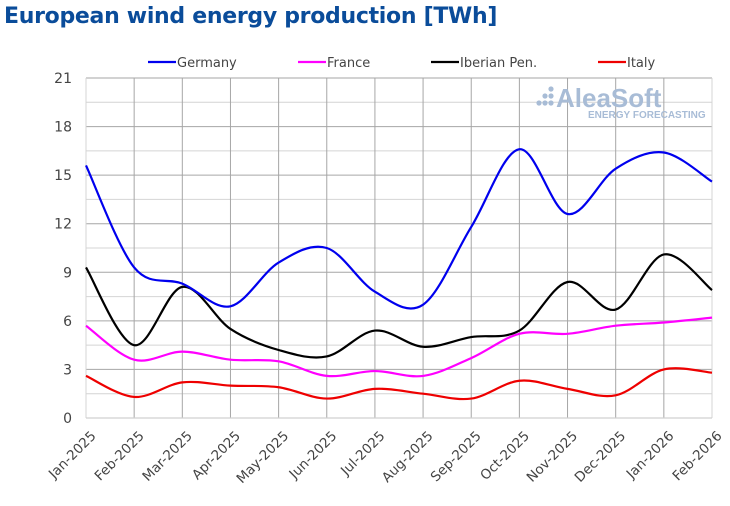 The height and width of the screenshot is (506, 730). Describe the element at coordinates (408, 457) in the screenshot. I see `x-tick-label: Aug-2025` at that location.